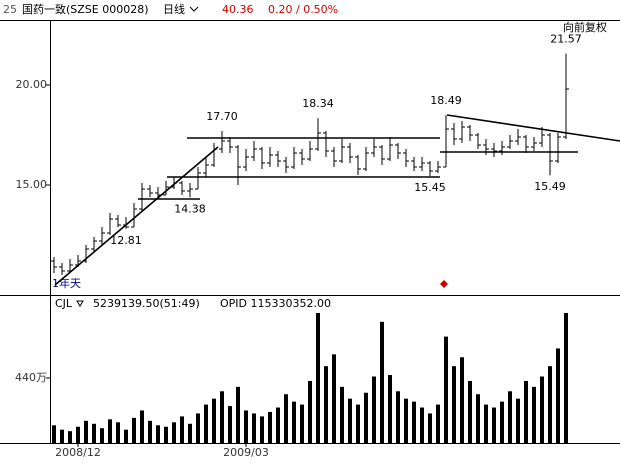  Describe the element at coordinates (66, 283) in the screenshot. I see `period-label: 1年天` at that location.